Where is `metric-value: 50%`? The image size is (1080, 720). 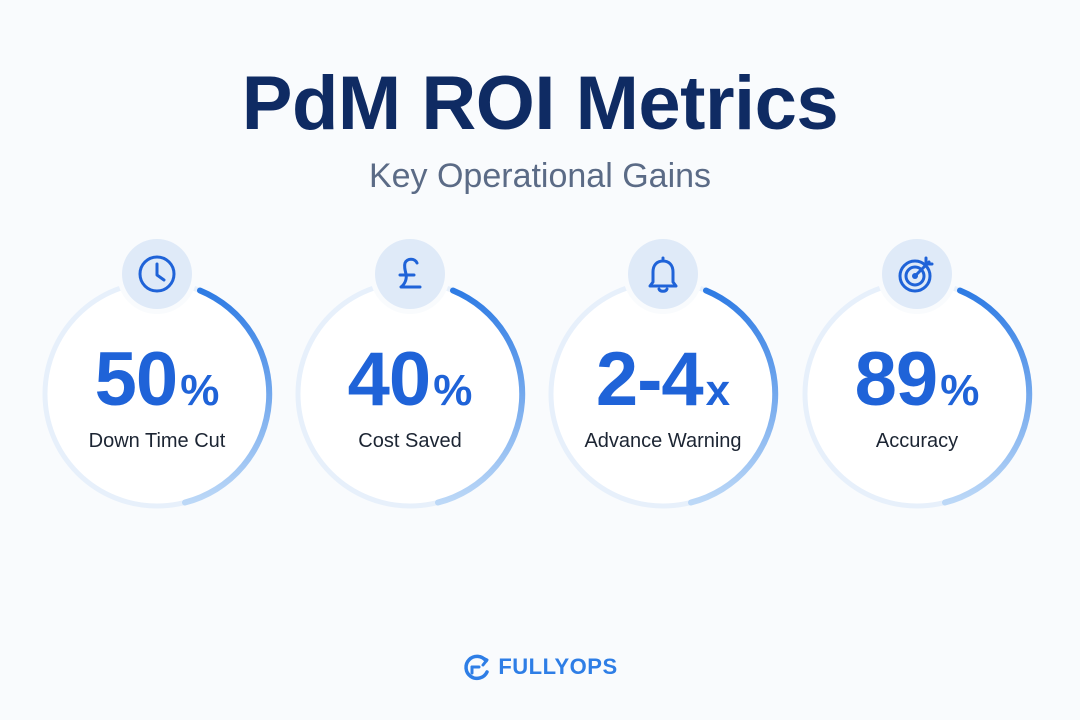 metric-value: 50% is located at coordinates (157, 390).